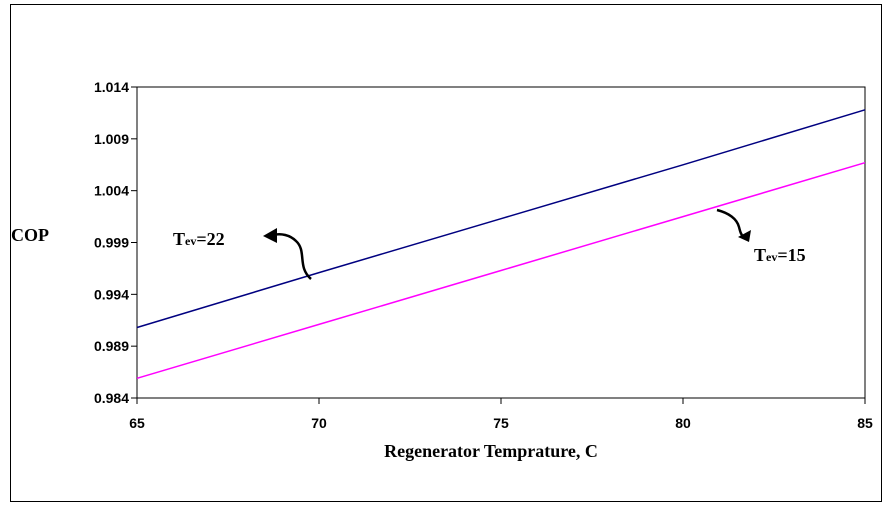 This screenshot has height=506, width=888. I want to click on y-tick-label: 0.999, so click(111, 243).